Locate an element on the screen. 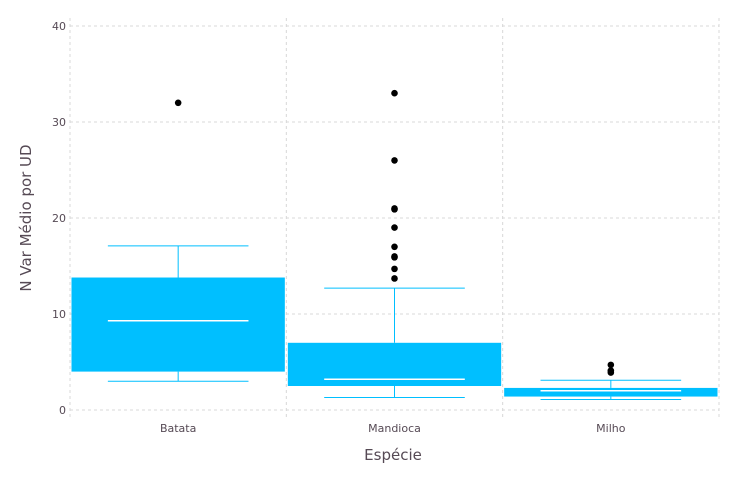 This screenshot has width=737, height=491. y-tick-label: 0 is located at coordinates (62, 410).